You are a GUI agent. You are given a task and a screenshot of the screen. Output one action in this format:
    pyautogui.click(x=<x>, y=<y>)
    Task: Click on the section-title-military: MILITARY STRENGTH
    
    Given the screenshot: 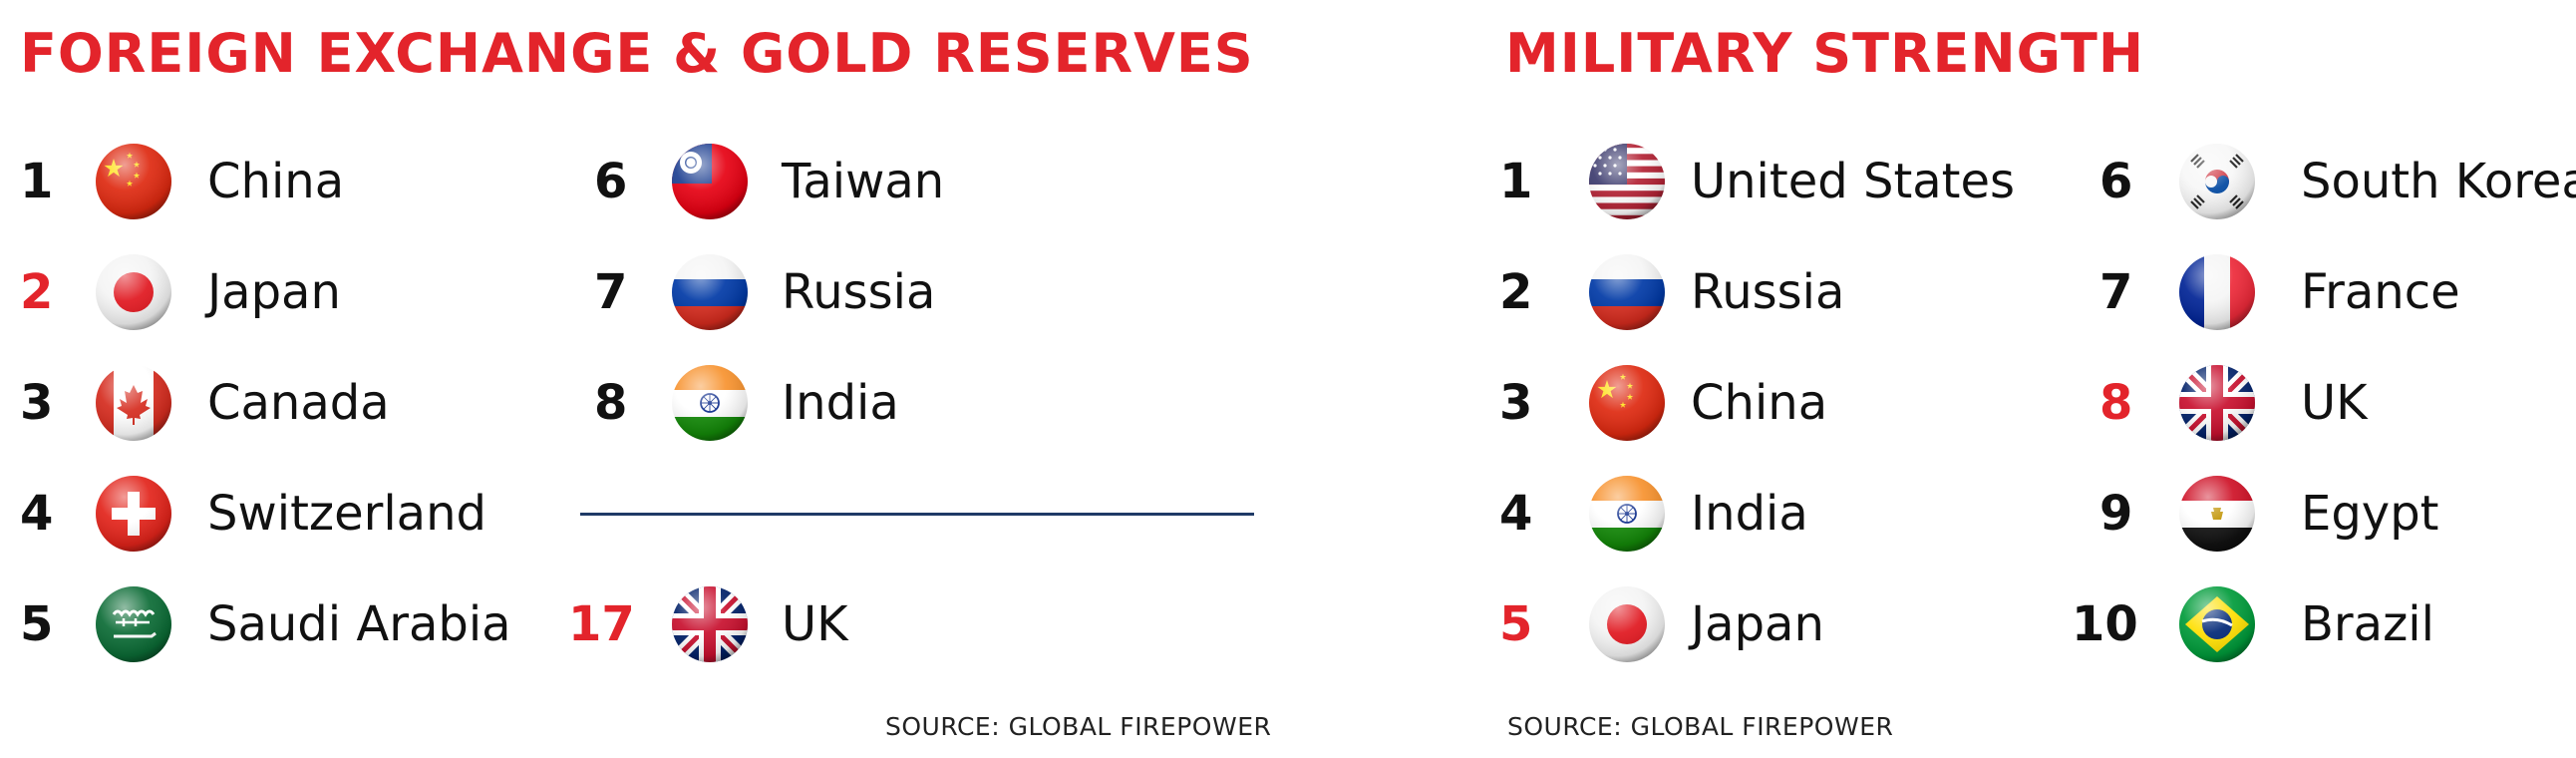 What is the action you would take?
    pyautogui.click(x=1825, y=53)
    